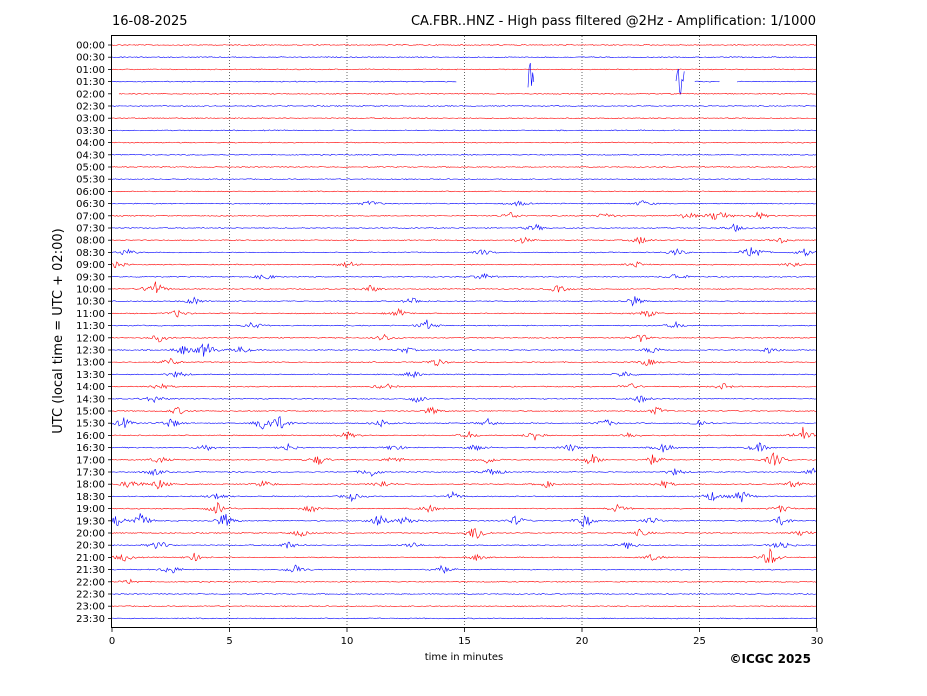 This screenshot has width=927, height=696. What do you see at coordinates (464, 606) in the screenshot?
I see `trace-23:00` at bounding box center [464, 606].